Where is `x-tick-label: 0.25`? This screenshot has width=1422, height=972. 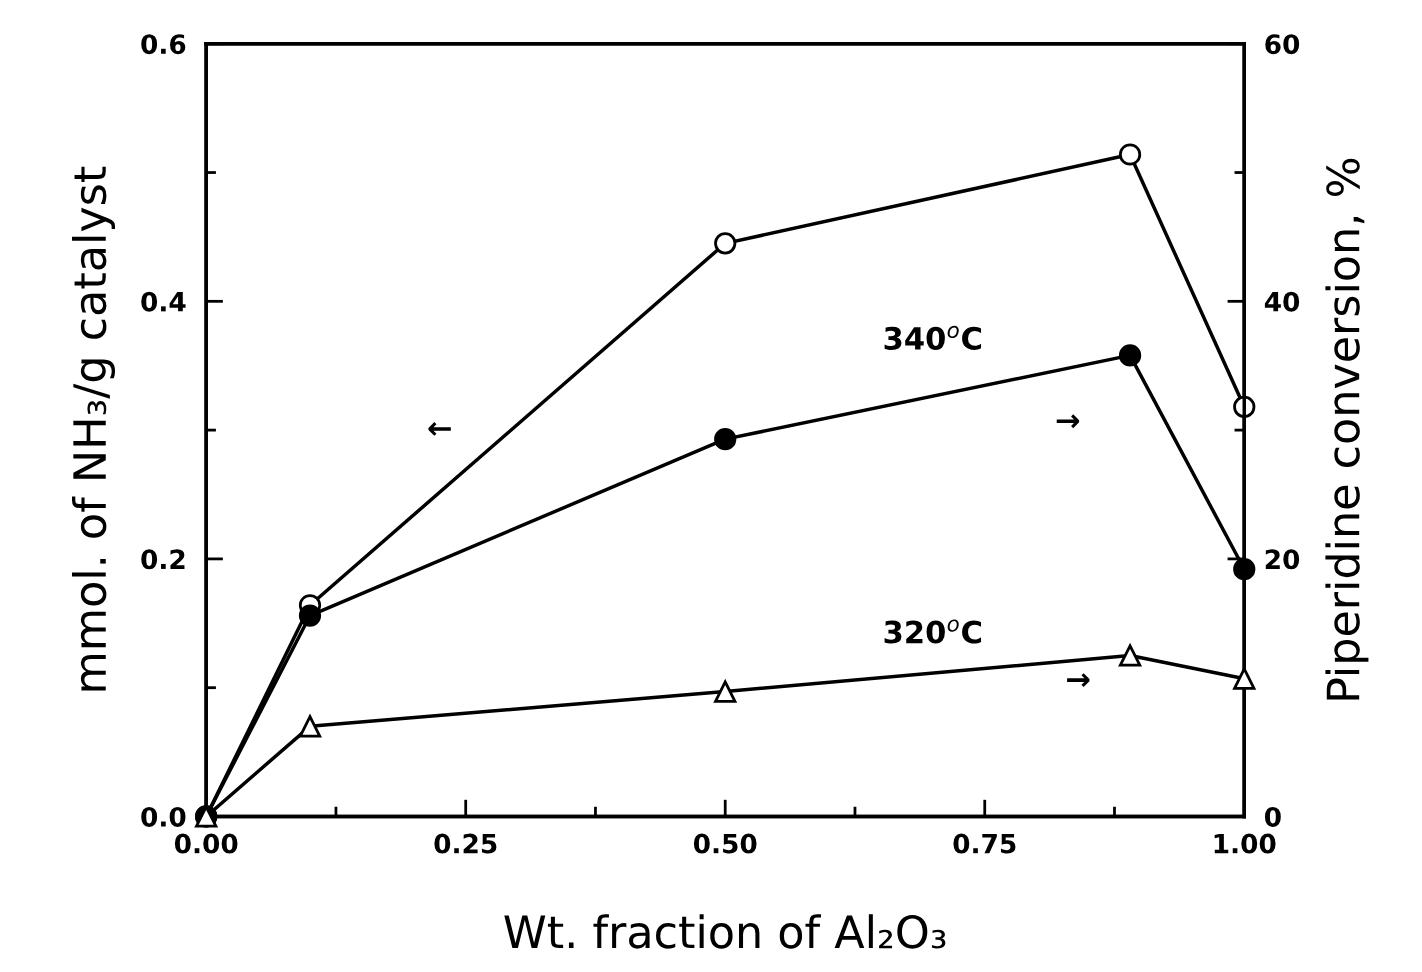
x-tick-label: 0.25 is located at coordinates (465, 843).